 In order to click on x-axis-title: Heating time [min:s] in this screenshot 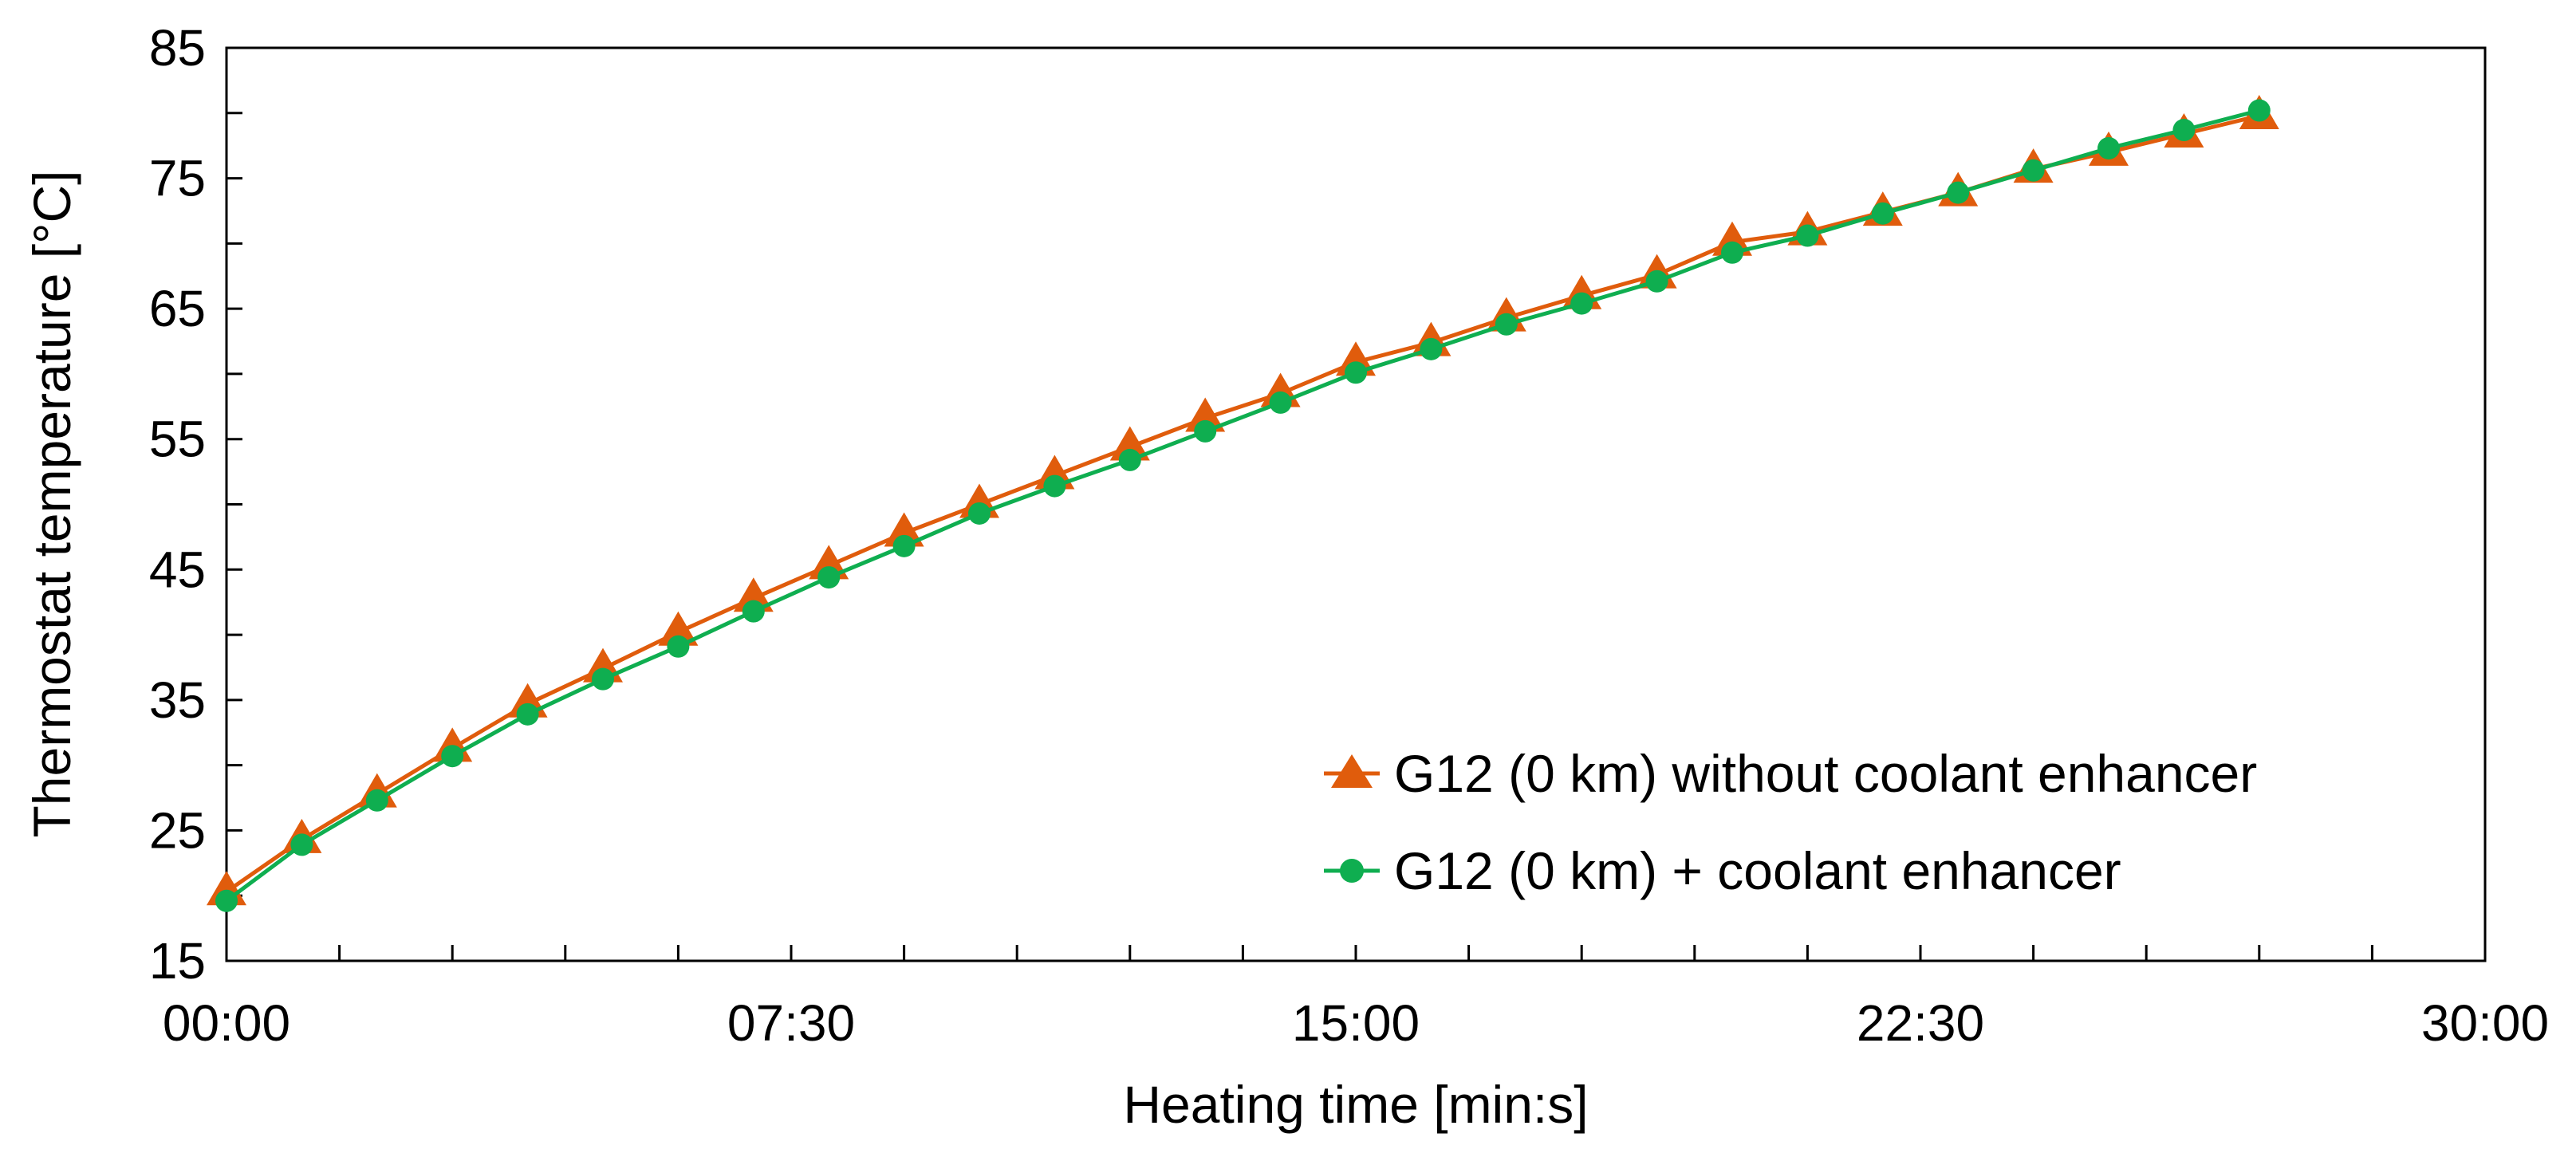, I will do `click(1355, 1105)`.